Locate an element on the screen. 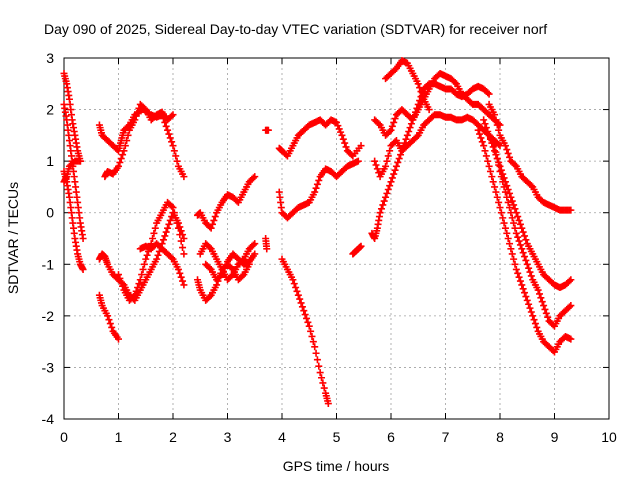  y-tick-label: 2 is located at coordinates (50, 110).